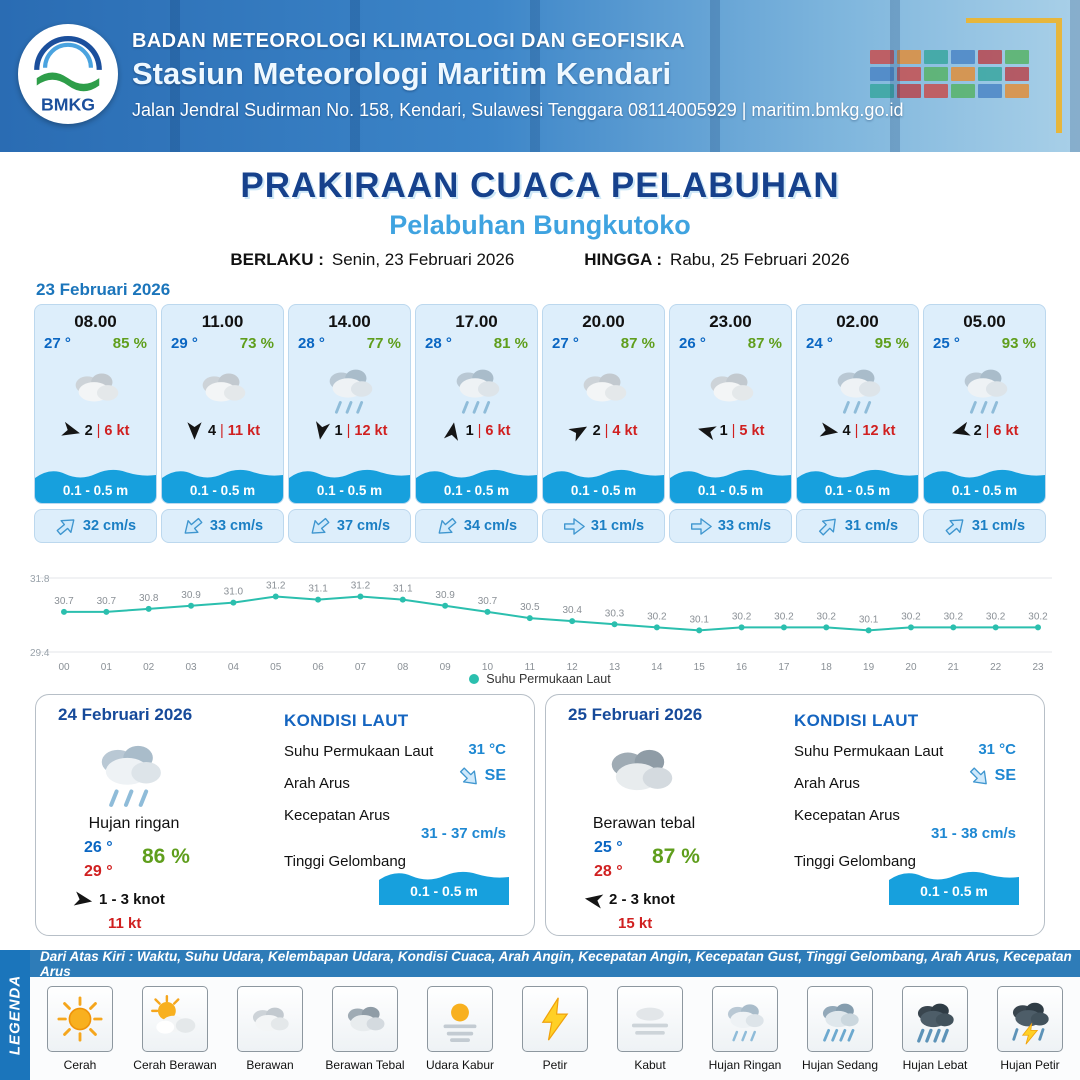 The image size is (1080, 1080). Describe the element at coordinates (1030, 1065) in the screenshot. I see `legend-item-label: Hujan Petir` at that location.